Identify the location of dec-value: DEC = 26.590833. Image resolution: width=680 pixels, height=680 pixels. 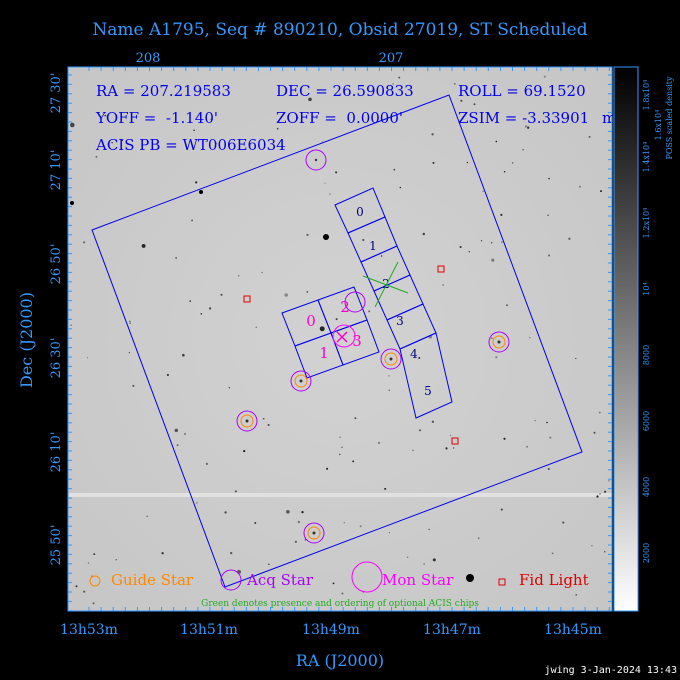
(345, 91).